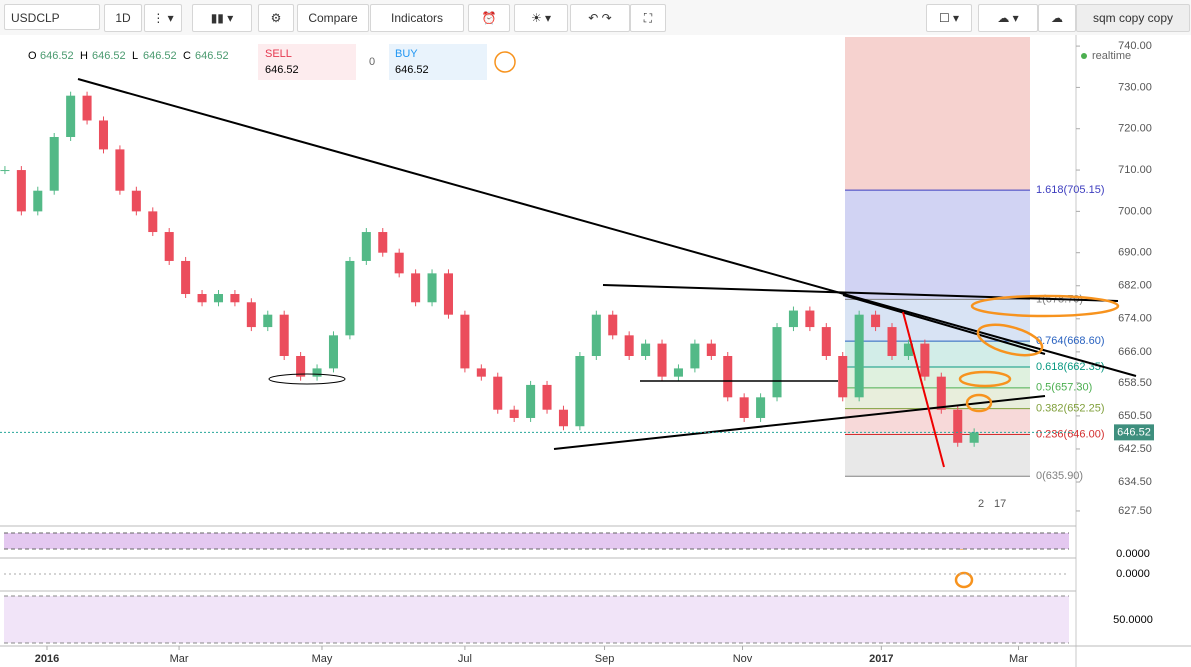  What do you see at coordinates (1135, 416) in the screenshot?
I see `y-tick-label: 650.50` at bounding box center [1135, 416].